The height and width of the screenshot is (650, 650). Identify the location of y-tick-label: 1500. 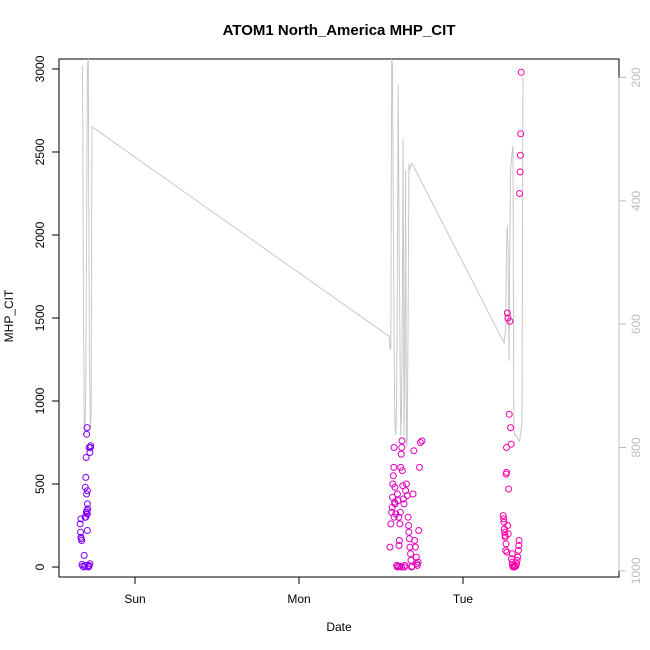
(40, 317).